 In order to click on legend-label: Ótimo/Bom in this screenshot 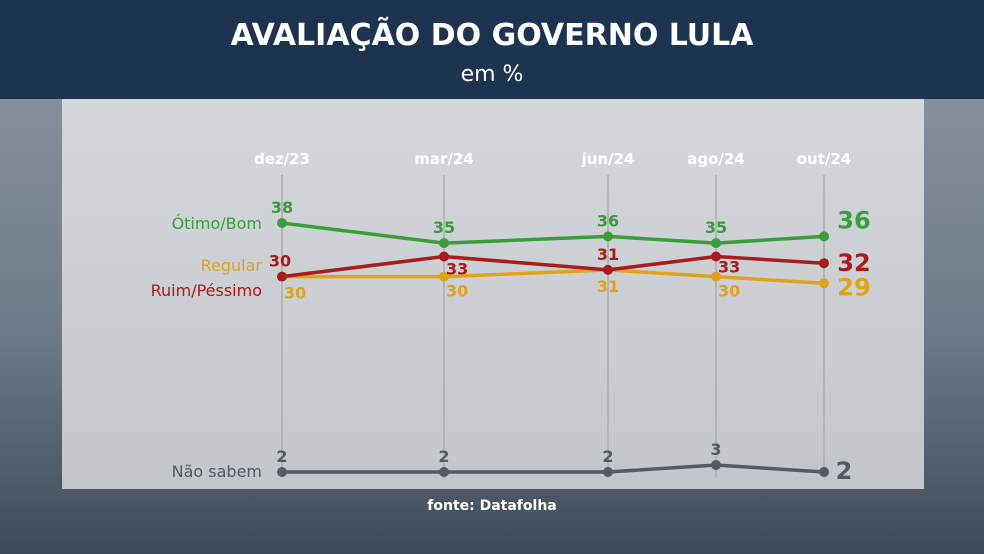, I will do `click(217, 223)`.